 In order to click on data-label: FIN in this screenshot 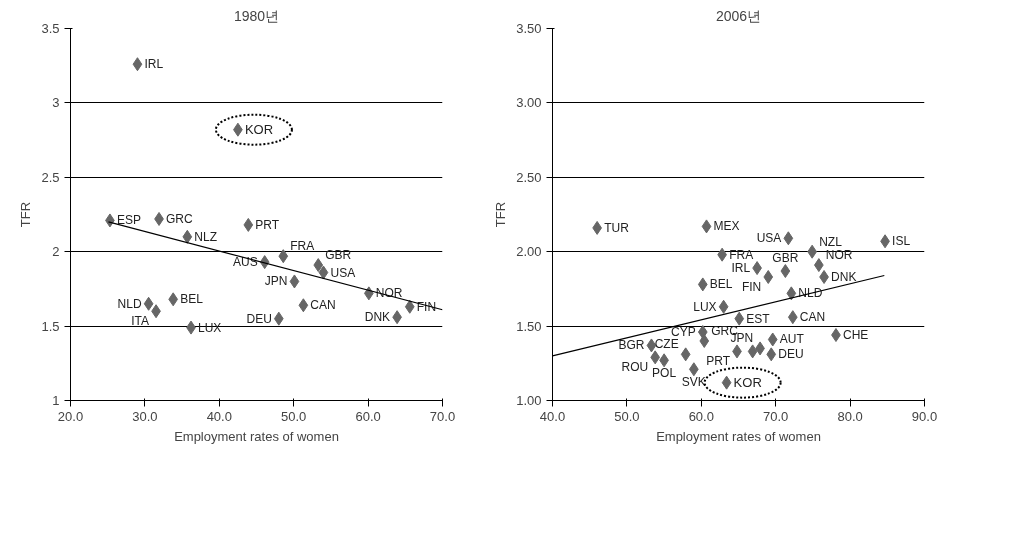, I will do `click(751, 287)`.